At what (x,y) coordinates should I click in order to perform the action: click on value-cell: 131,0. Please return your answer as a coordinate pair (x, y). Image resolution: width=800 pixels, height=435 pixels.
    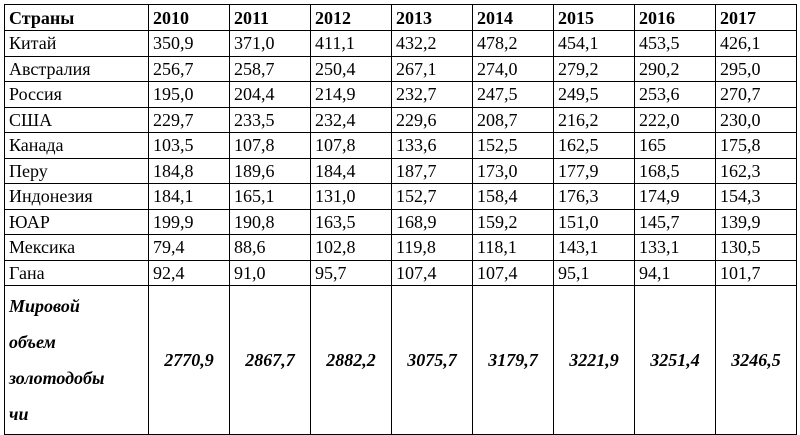
    Looking at the image, I should click on (351, 196).